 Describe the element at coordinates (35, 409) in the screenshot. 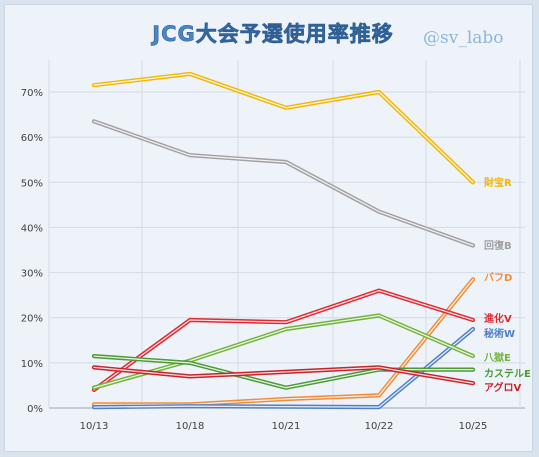

I see `y-tick-label: 0%` at that location.